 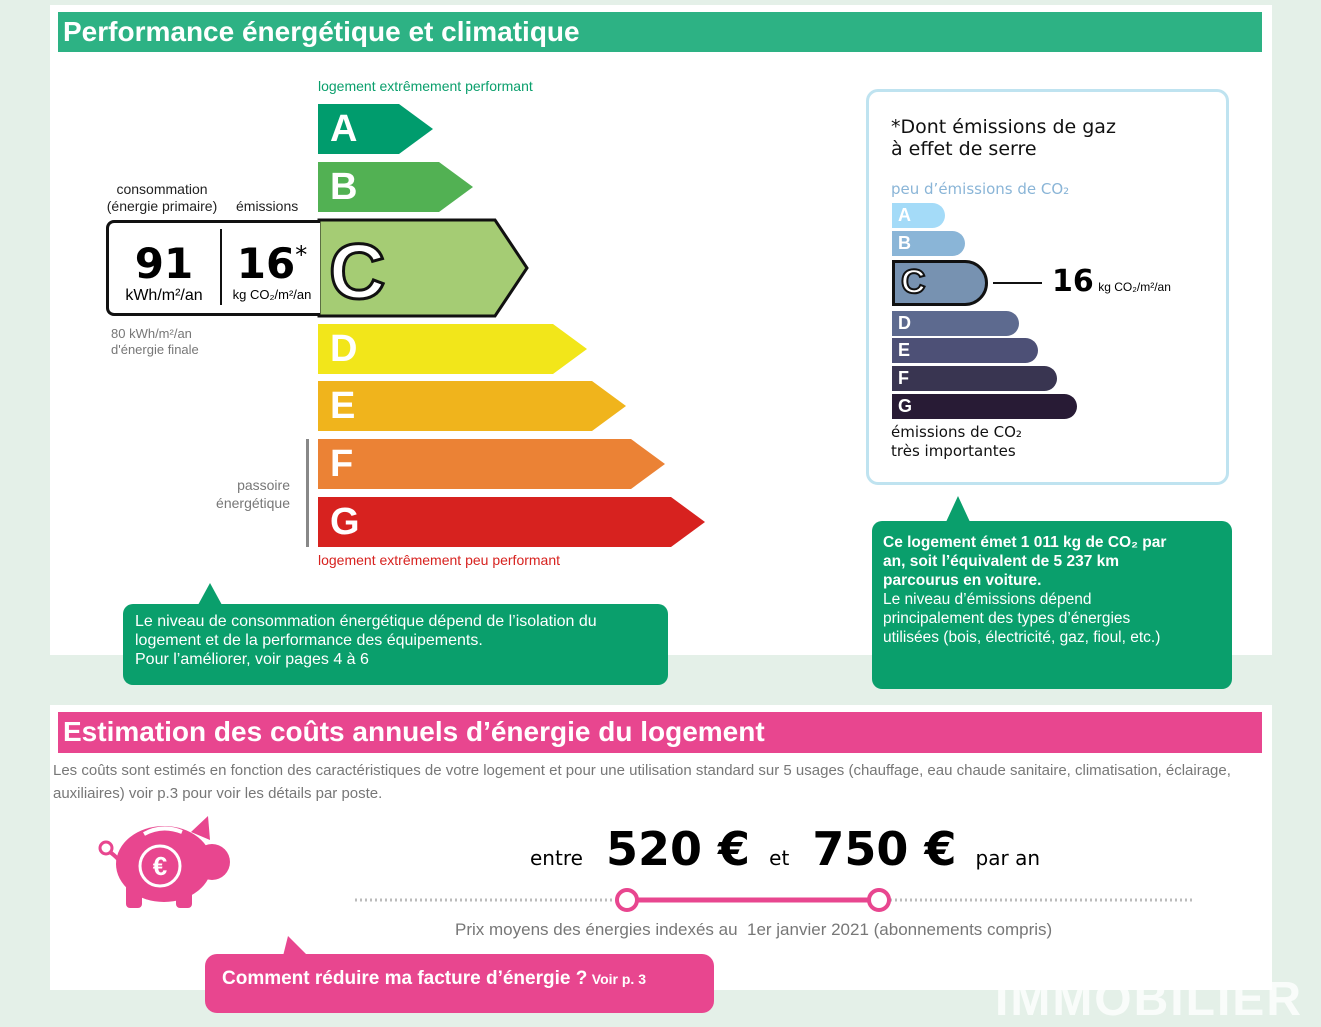 What do you see at coordinates (164, 295) in the screenshot?
I see `consumption-unit: kWh/m²/an` at bounding box center [164, 295].